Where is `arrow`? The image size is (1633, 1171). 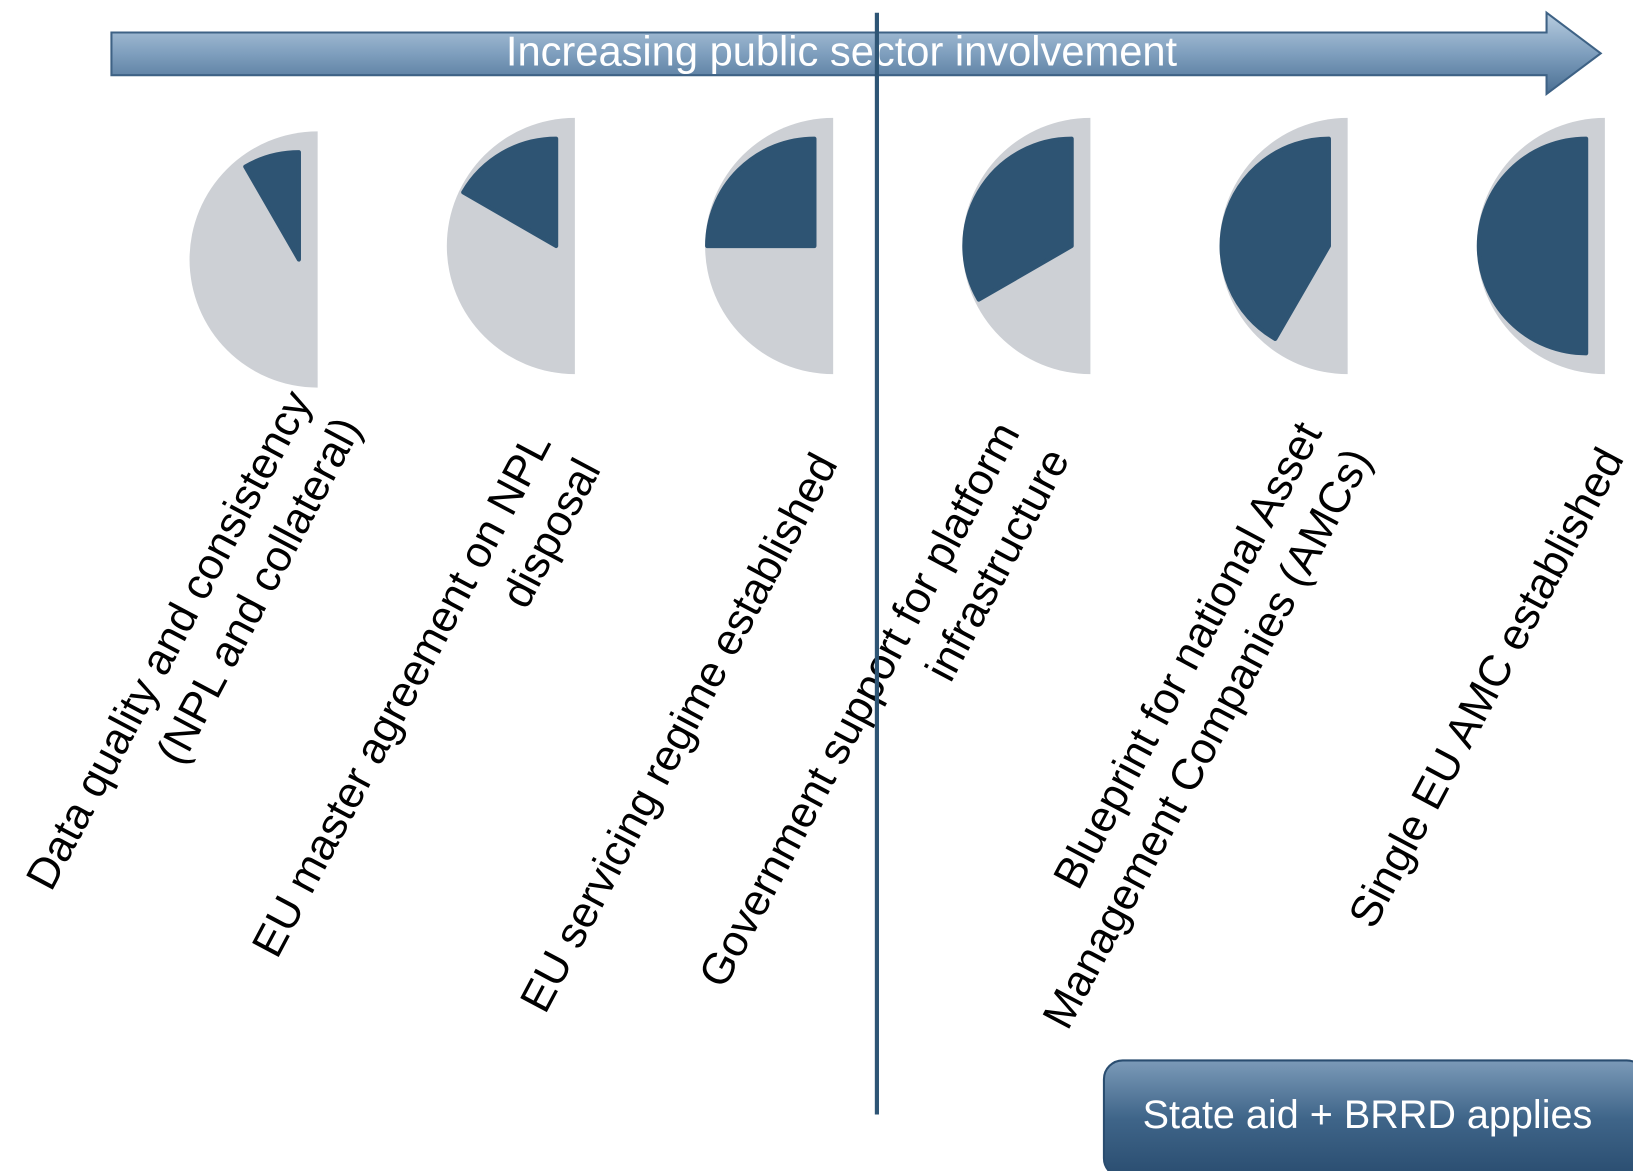
arrow is located at coordinates (856, 53).